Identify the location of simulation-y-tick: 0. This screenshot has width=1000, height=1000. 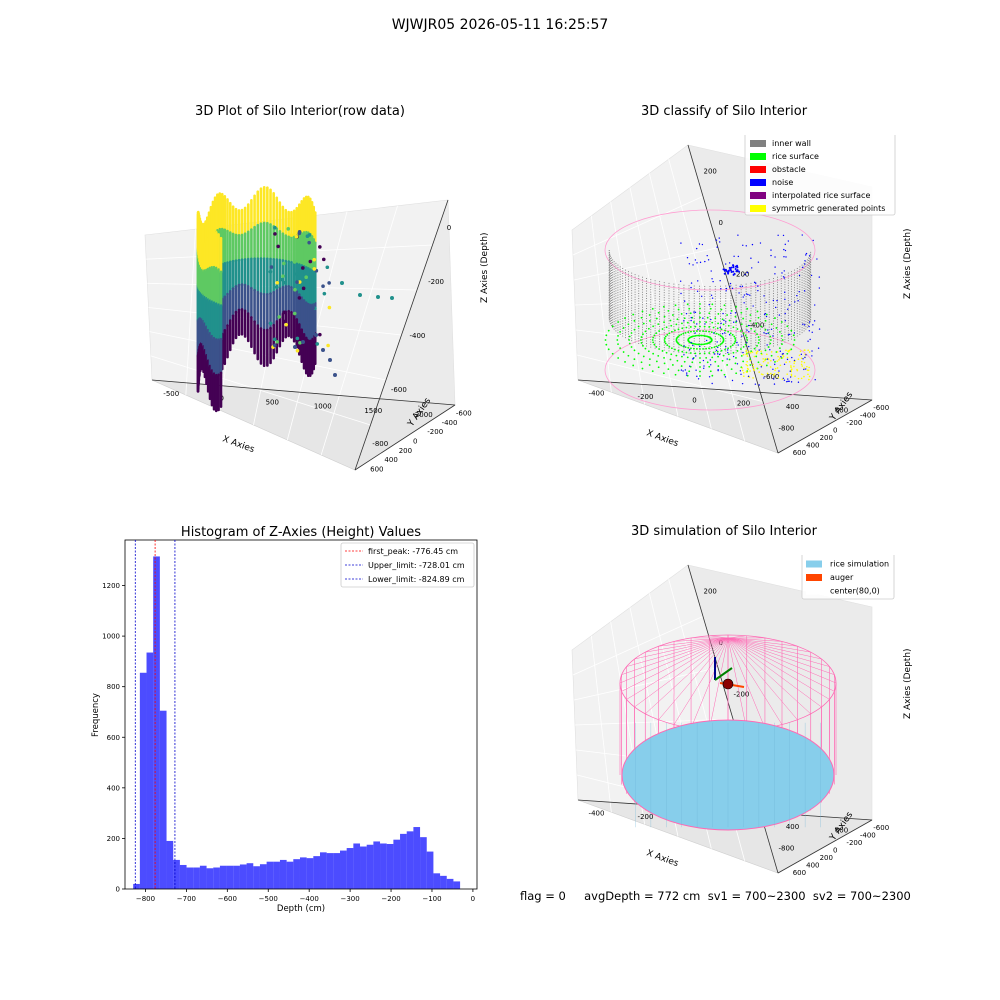
(835, 851).